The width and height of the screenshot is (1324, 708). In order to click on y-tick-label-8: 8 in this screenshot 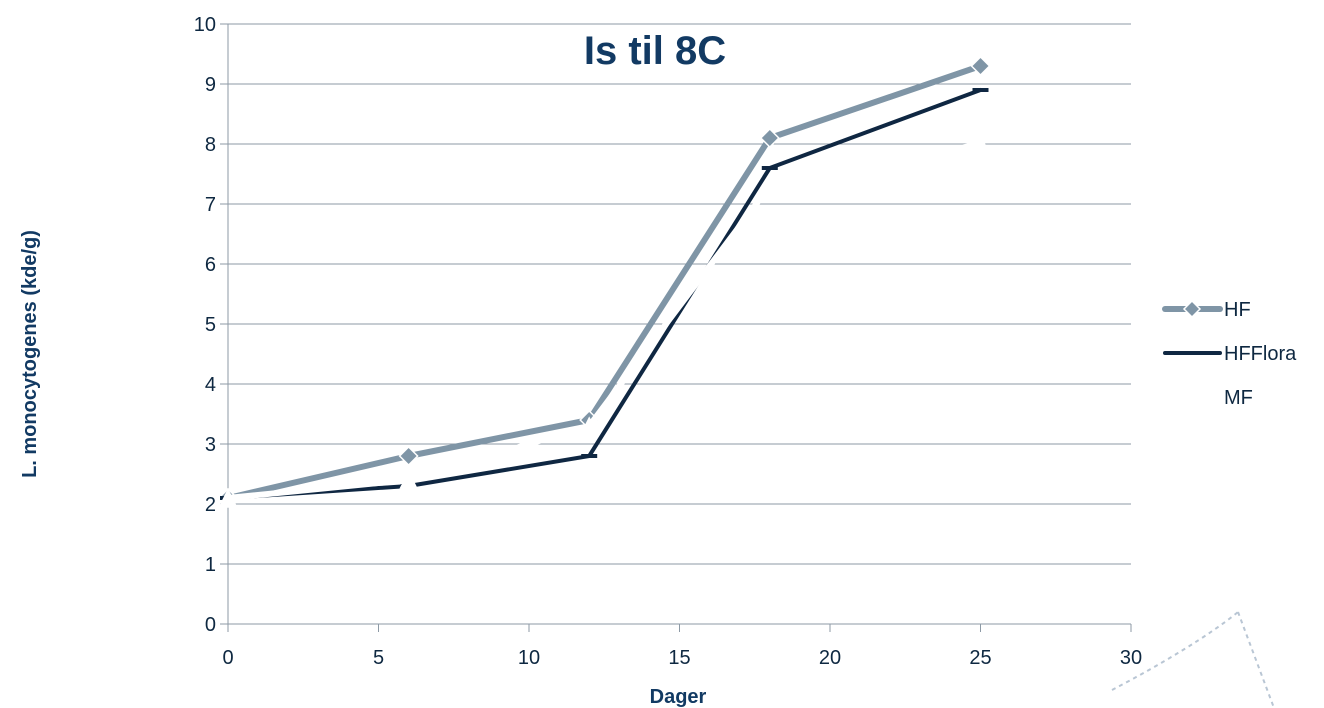, I will do `click(210, 145)`.